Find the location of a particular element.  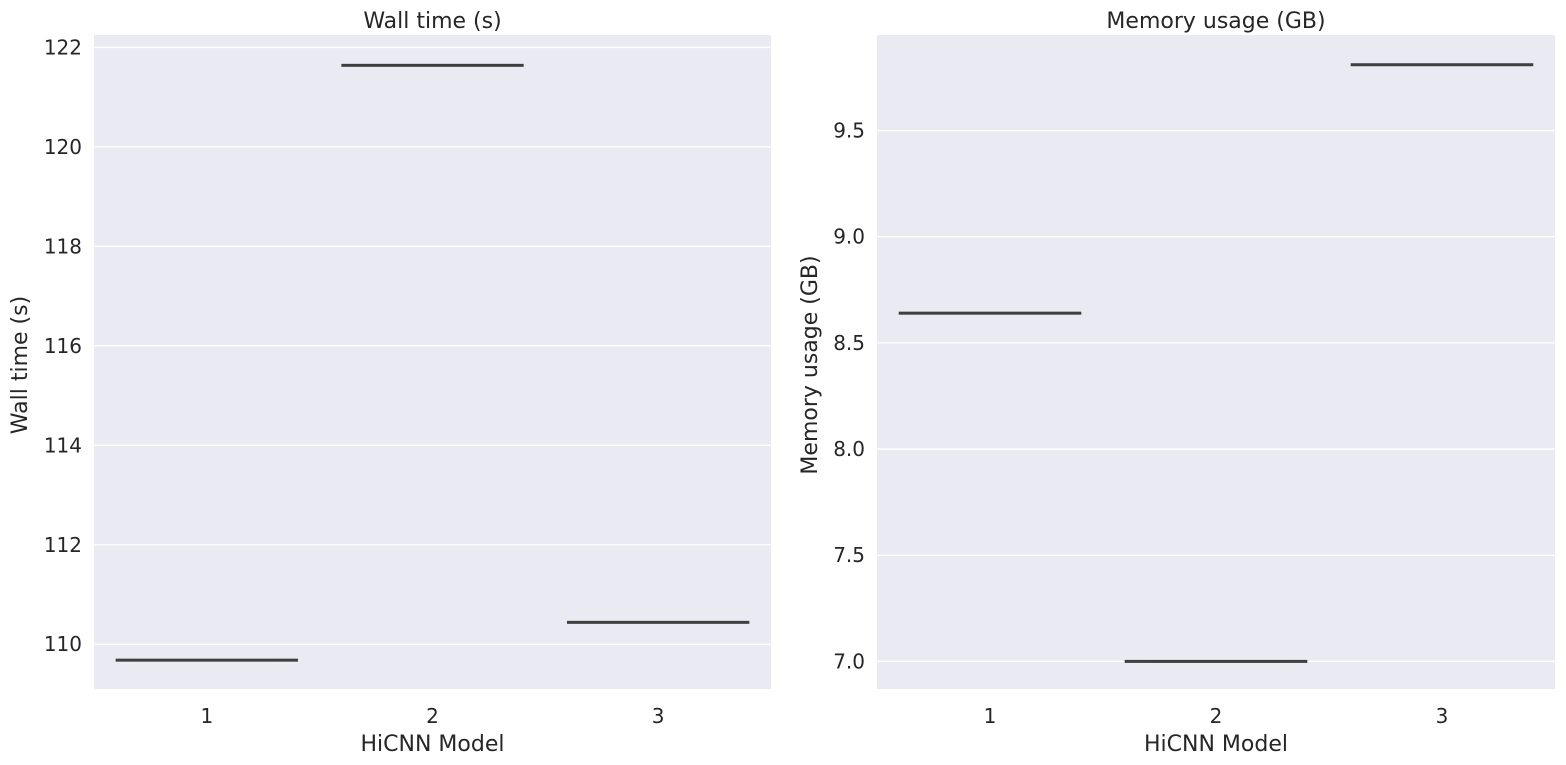

wall-time-title: Wall time (s) is located at coordinates (432, 21).